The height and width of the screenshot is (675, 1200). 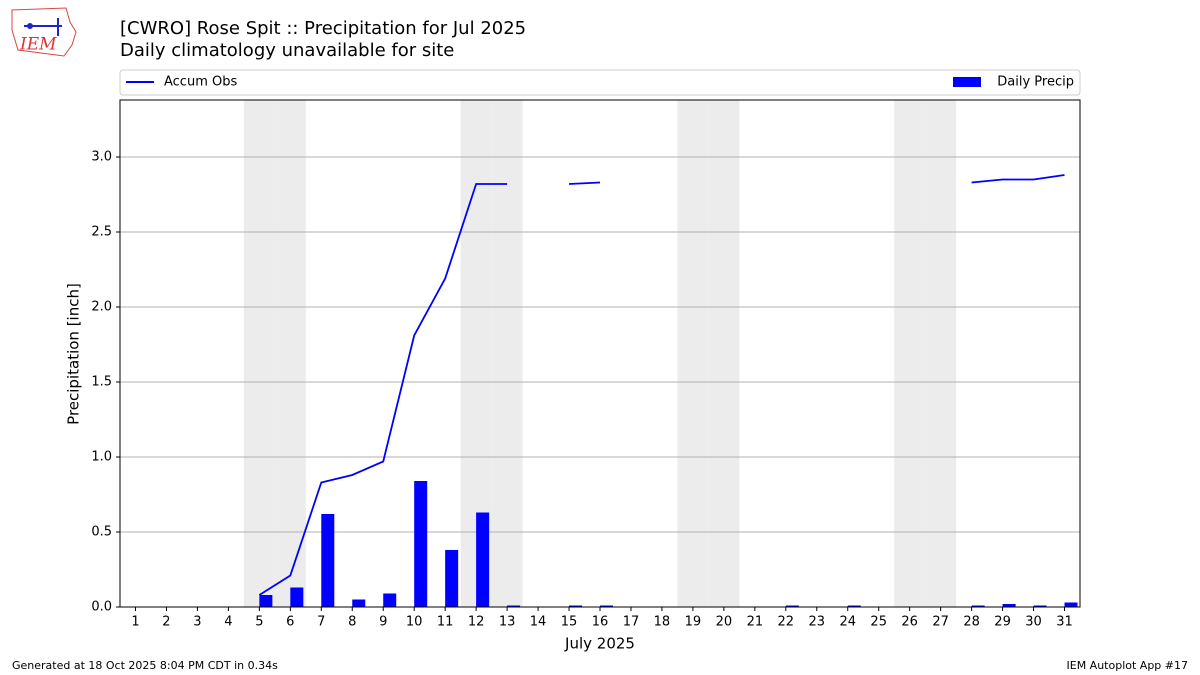 I want to click on x-tick-label: 5, so click(x=259, y=622).